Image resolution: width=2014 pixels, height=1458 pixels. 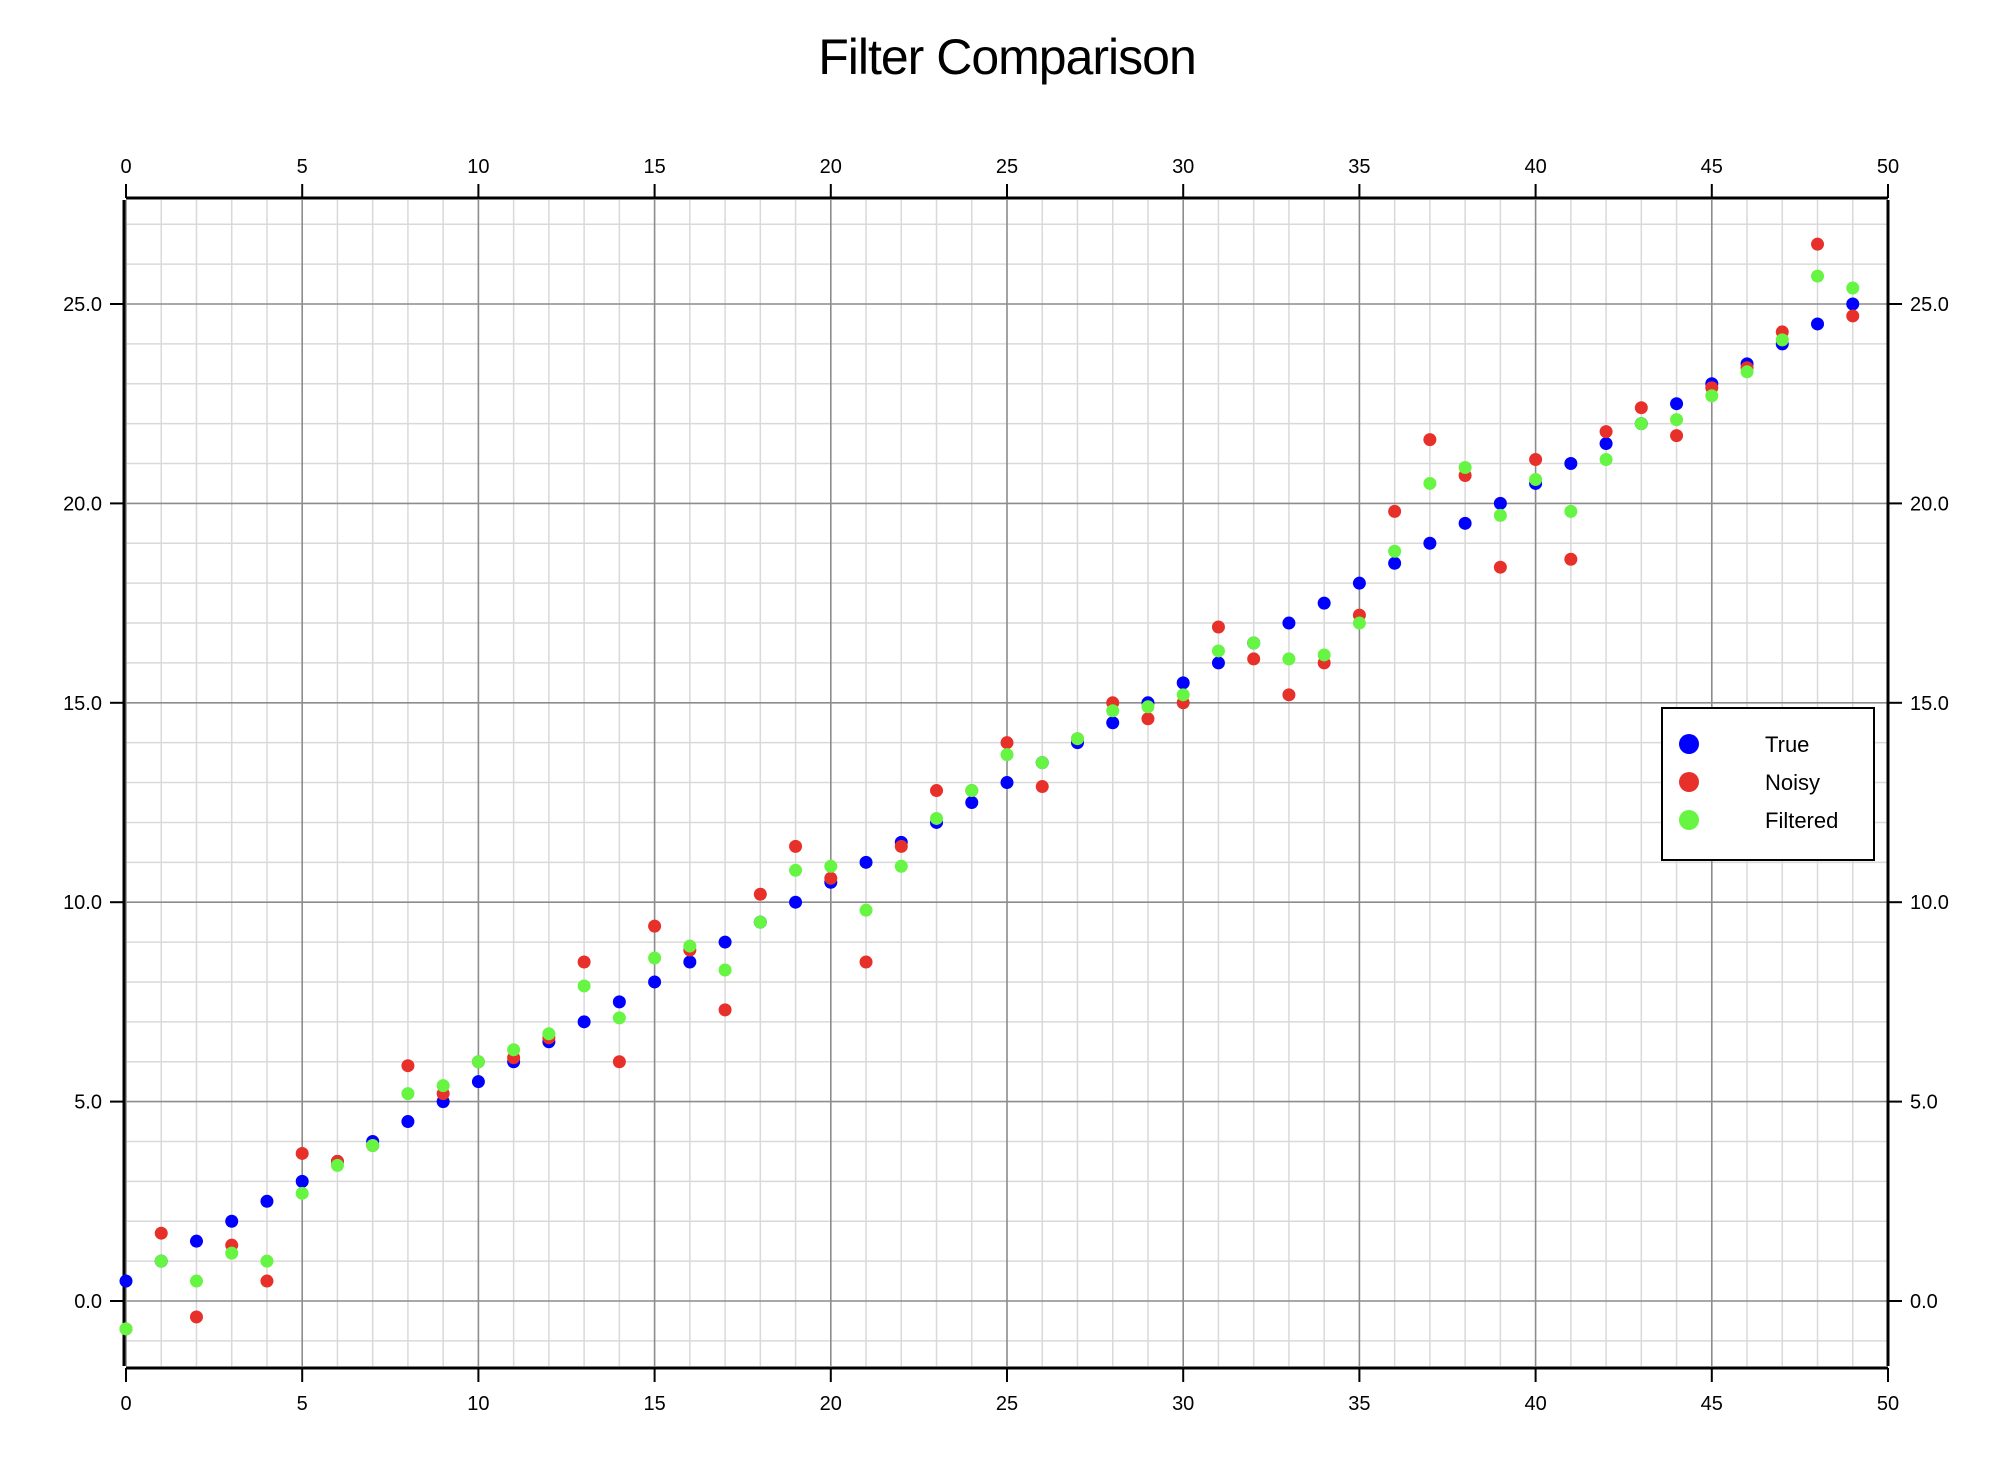 I want to click on y-tick-label-right: 25.0, so click(x=1929, y=305).